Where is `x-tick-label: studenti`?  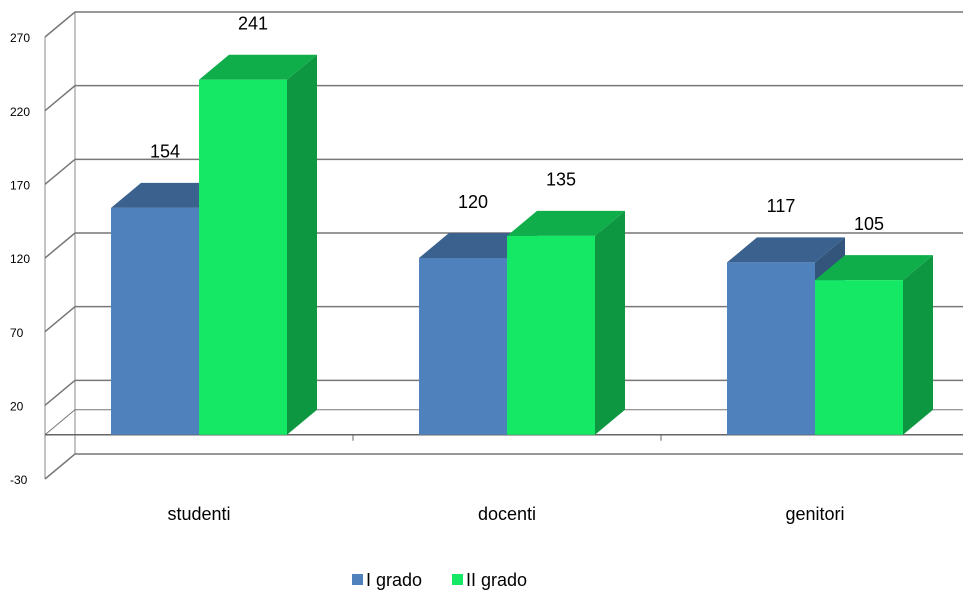 x-tick-label: studenti is located at coordinates (198, 514).